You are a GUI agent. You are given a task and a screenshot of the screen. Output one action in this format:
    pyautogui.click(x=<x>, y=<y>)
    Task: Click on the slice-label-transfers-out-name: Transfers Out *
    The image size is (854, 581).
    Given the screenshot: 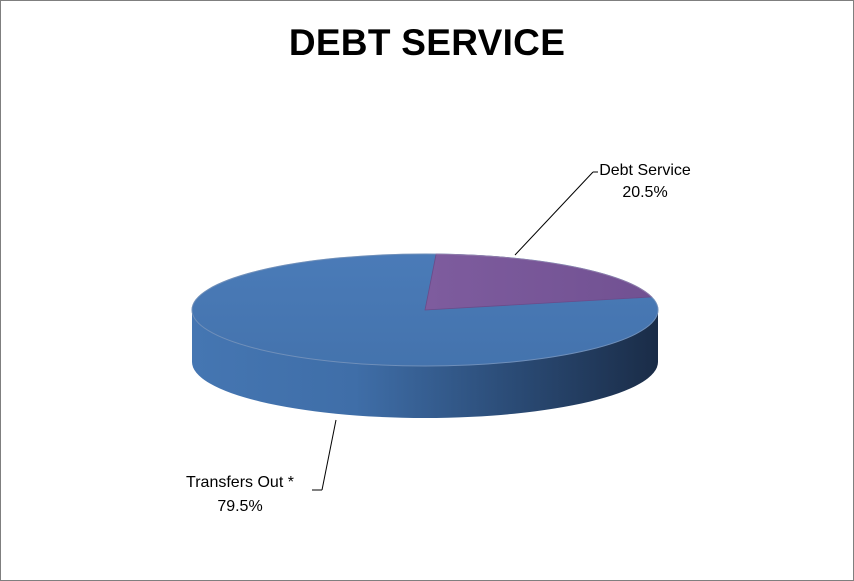 What is the action you would take?
    pyautogui.click(x=240, y=482)
    